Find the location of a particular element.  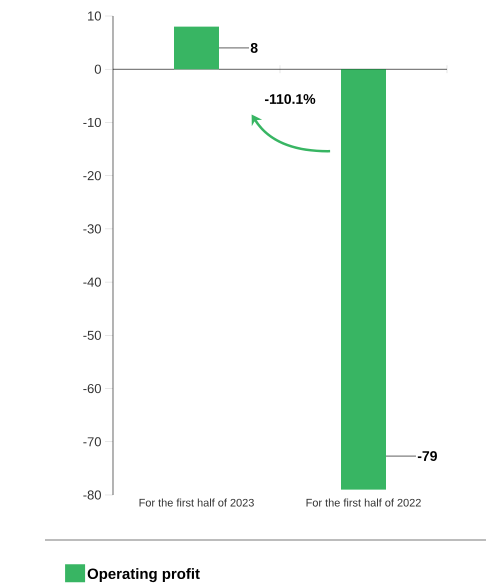

y-tick-label: -20 is located at coordinates (92, 175).